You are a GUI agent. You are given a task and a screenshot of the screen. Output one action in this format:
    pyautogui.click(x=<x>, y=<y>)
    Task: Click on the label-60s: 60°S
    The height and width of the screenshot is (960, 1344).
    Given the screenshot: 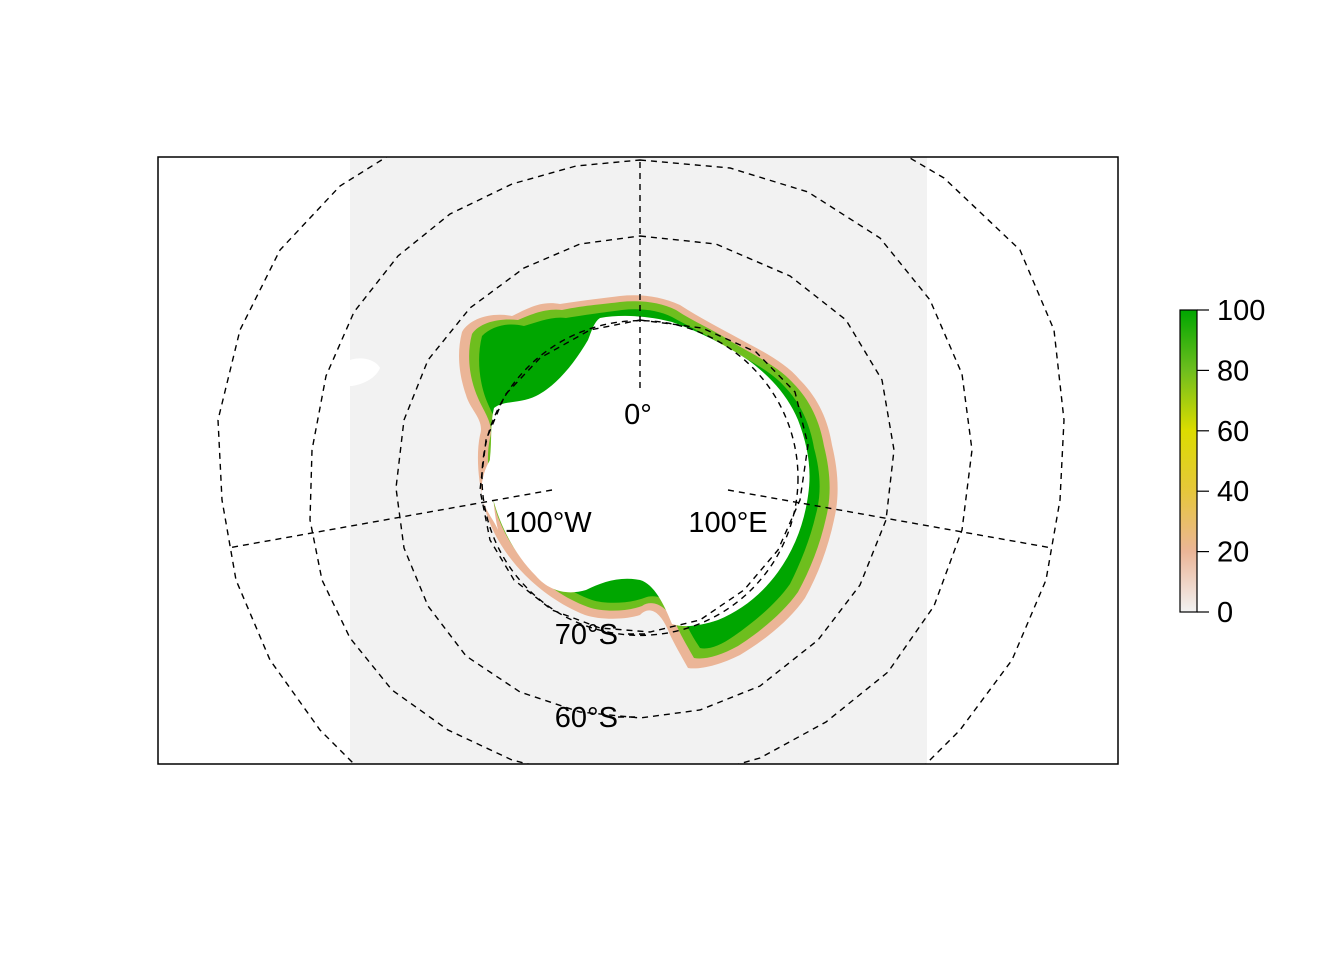 What is the action you would take?
    pyautogui.click(x=586, y=718)
    